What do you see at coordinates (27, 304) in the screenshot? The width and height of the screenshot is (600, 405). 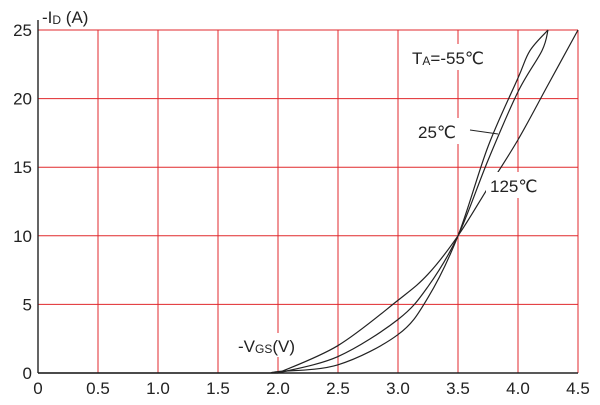 I see `y-tick-label: 5` at bounding box center [27, 304].